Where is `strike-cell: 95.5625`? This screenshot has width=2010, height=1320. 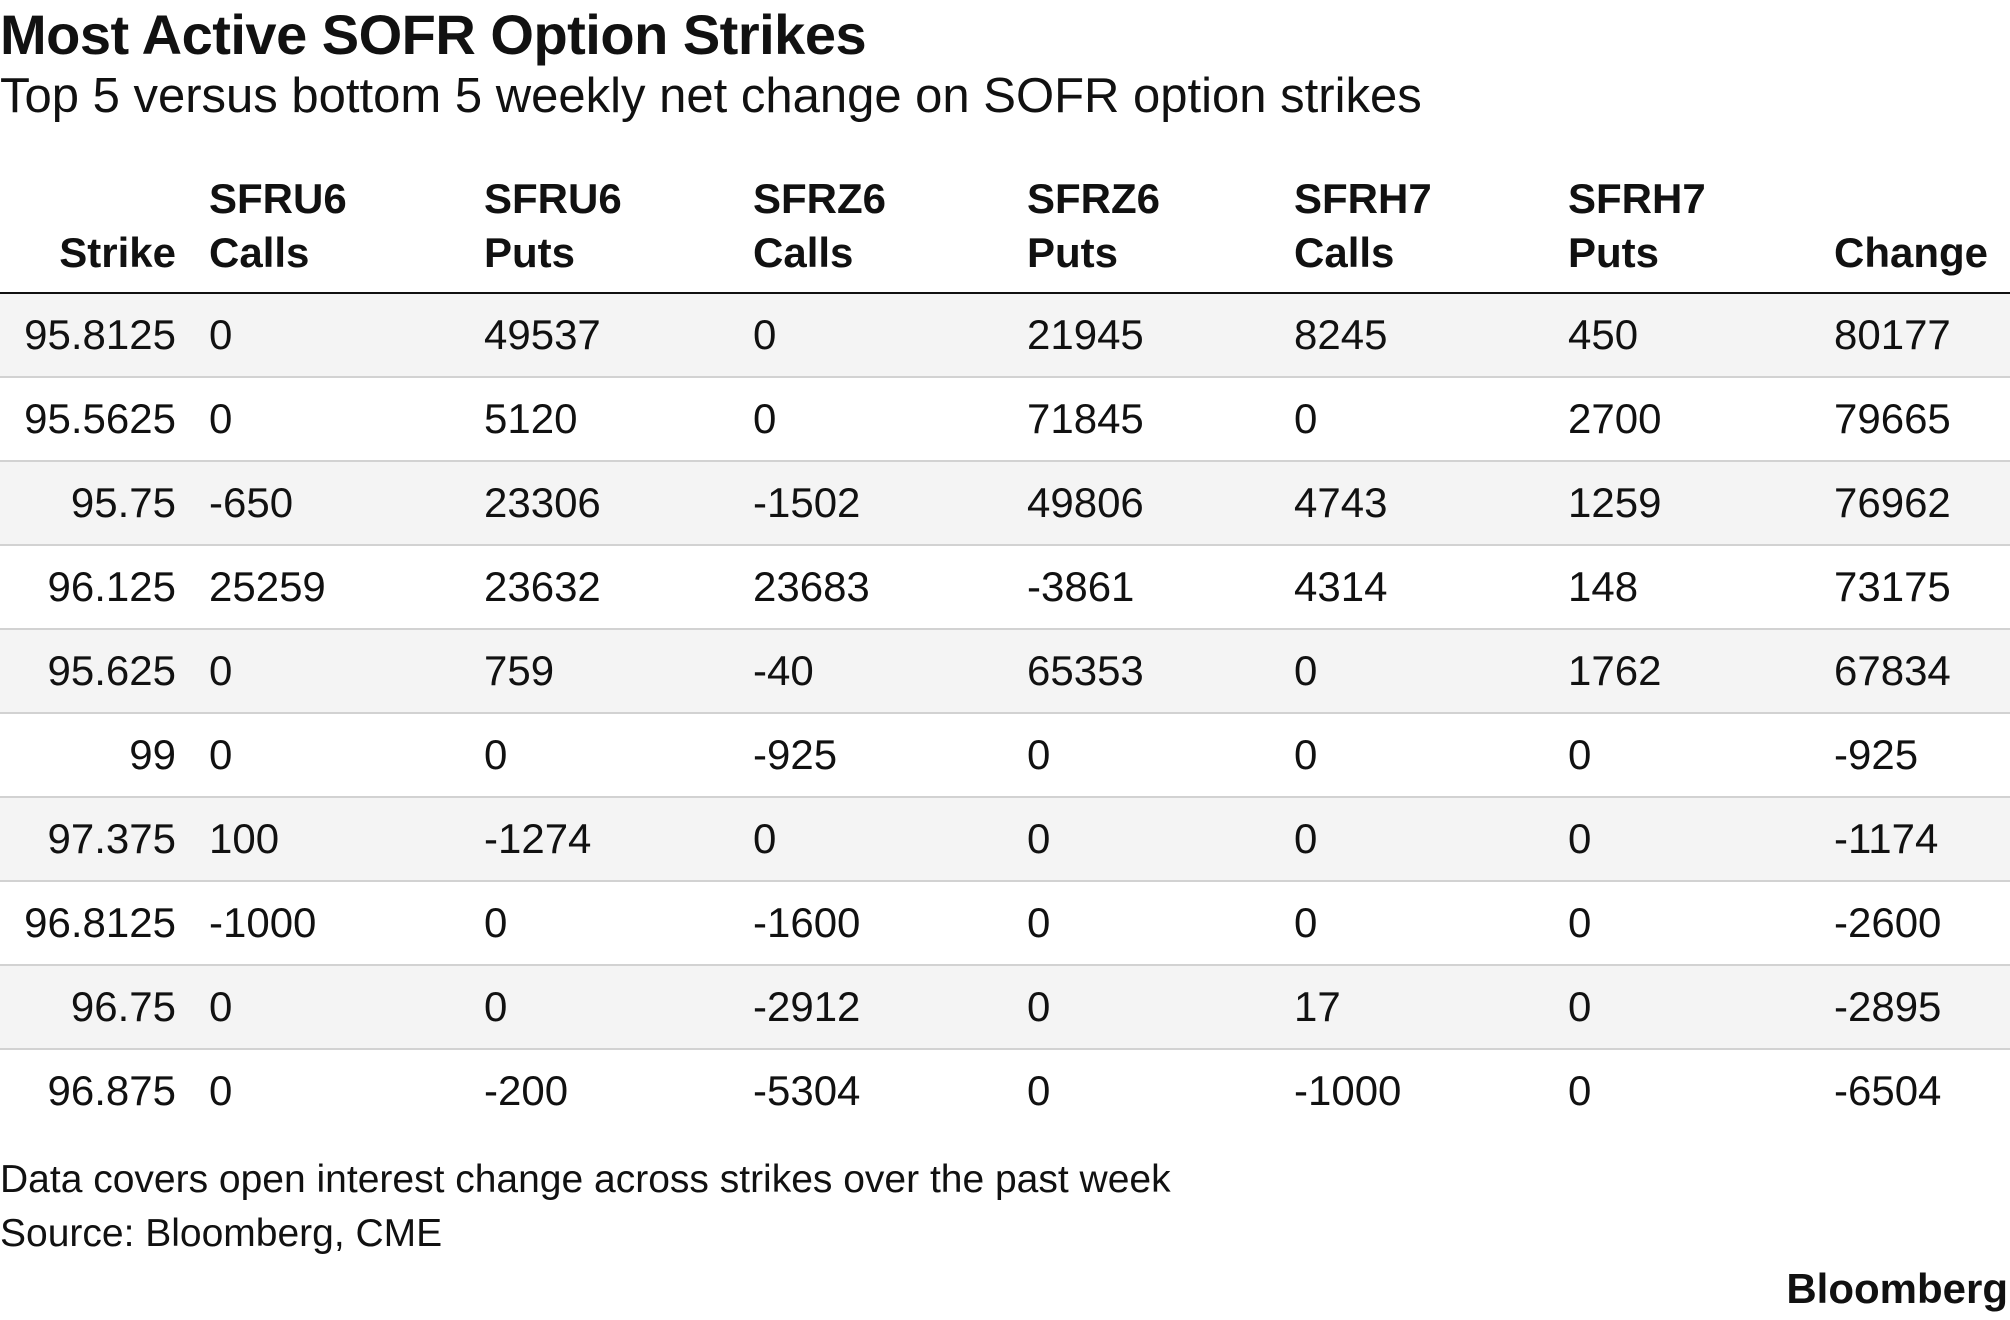
strike-cell: 95.5625 is located at coordinates (95, 419).